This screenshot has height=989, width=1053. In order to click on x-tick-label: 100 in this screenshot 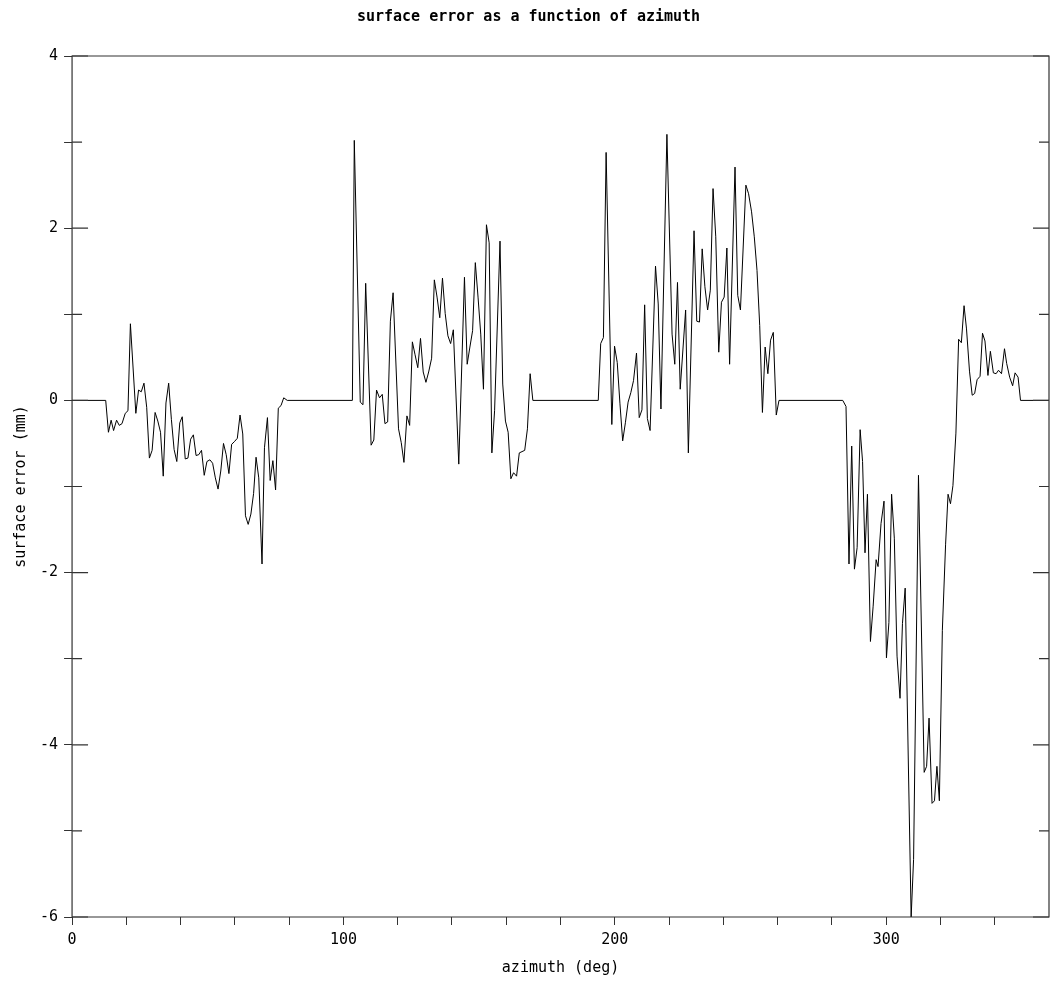, I will do `click(343, 938)`.